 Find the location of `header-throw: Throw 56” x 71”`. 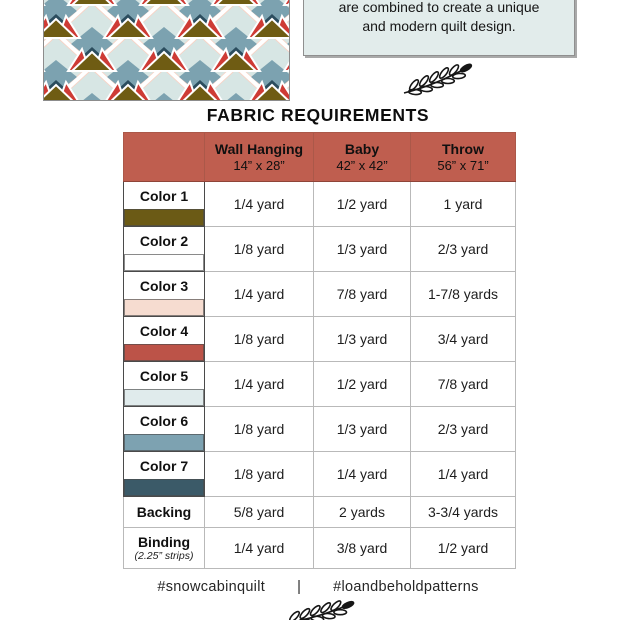

header-throw: Throw 56” x 71” is located at coordinates (463, 157).